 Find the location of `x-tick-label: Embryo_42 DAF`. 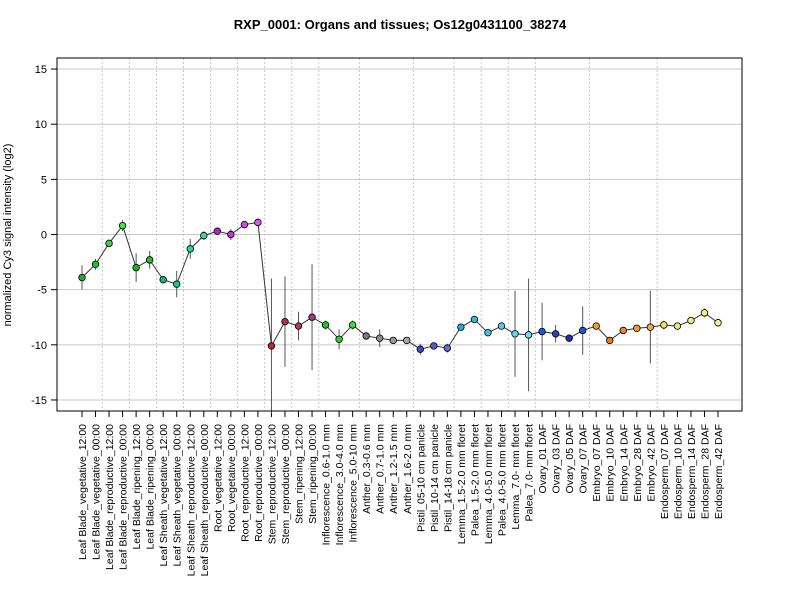

x-tick-label: Embryo_42 DAF is located at coordinates (651, 463).